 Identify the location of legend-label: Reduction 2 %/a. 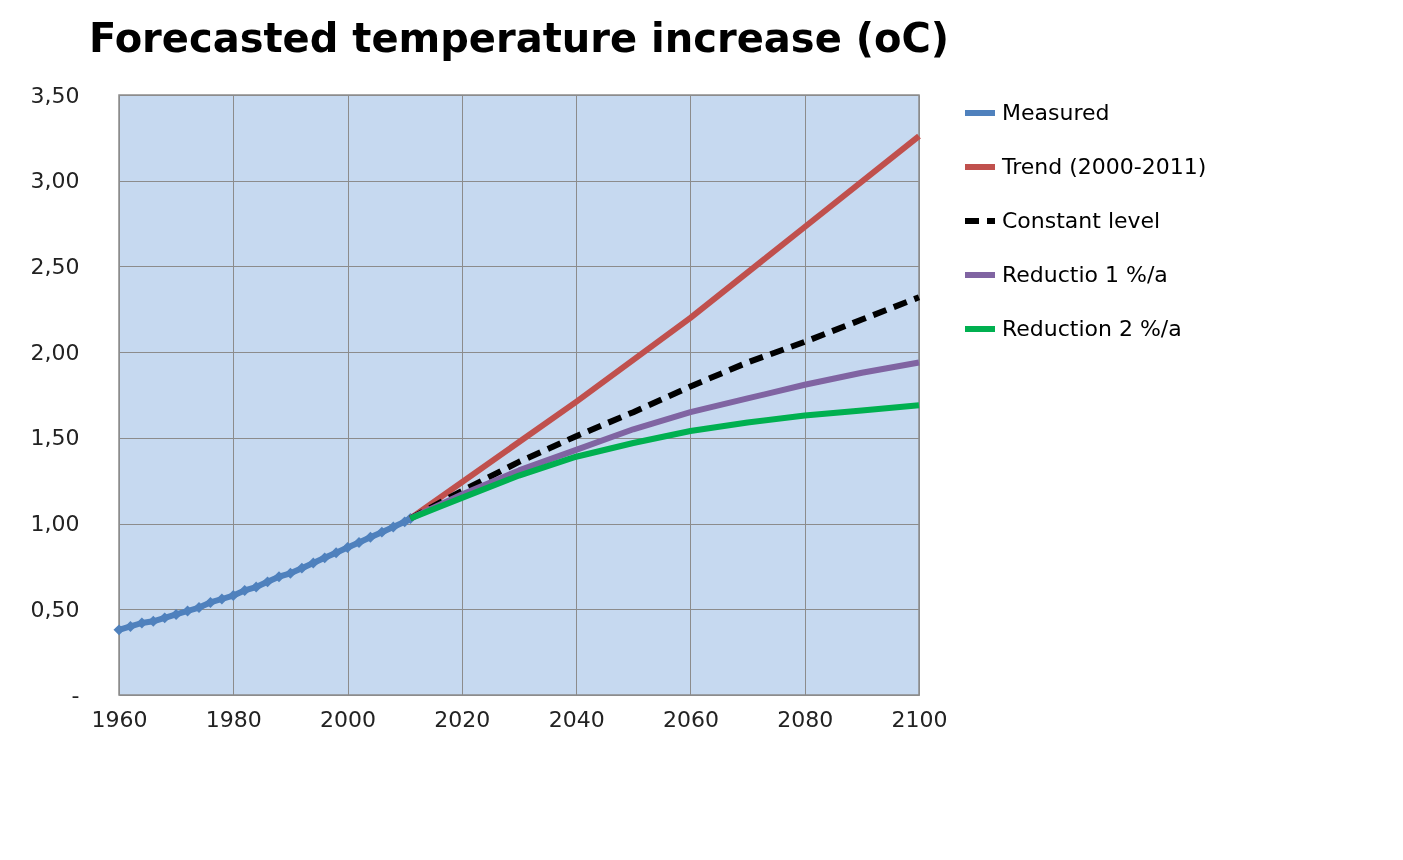
(1092, 328).